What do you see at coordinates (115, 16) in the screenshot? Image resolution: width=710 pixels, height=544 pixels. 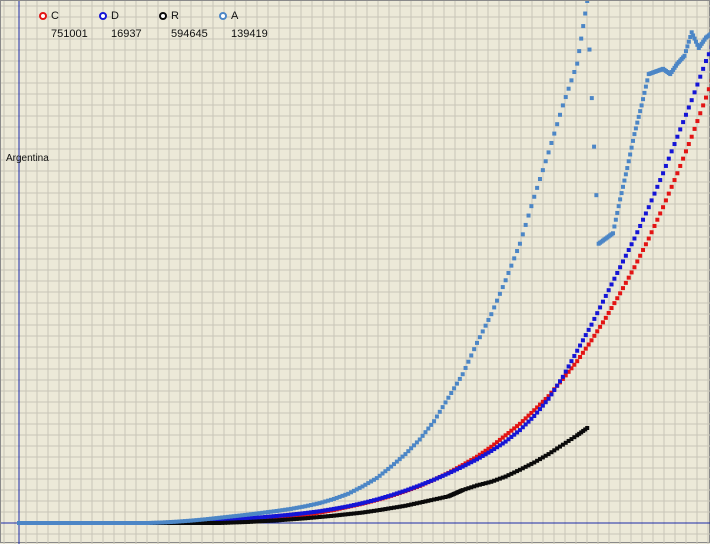 I see `legend-label-d: D` at bounding box center [115, 16].